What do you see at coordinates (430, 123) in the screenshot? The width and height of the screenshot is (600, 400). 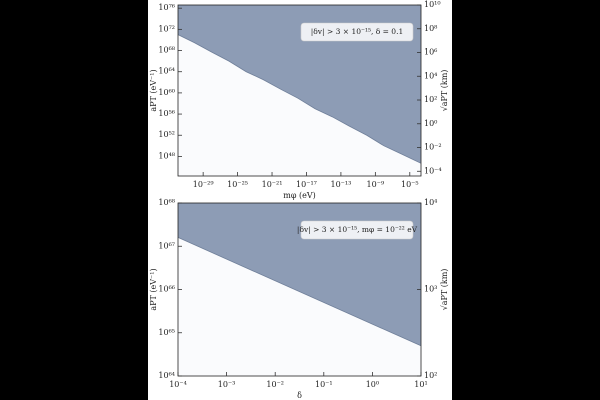 I see `y2-tick-label: 10⁰` at bounding box center [430, 123].